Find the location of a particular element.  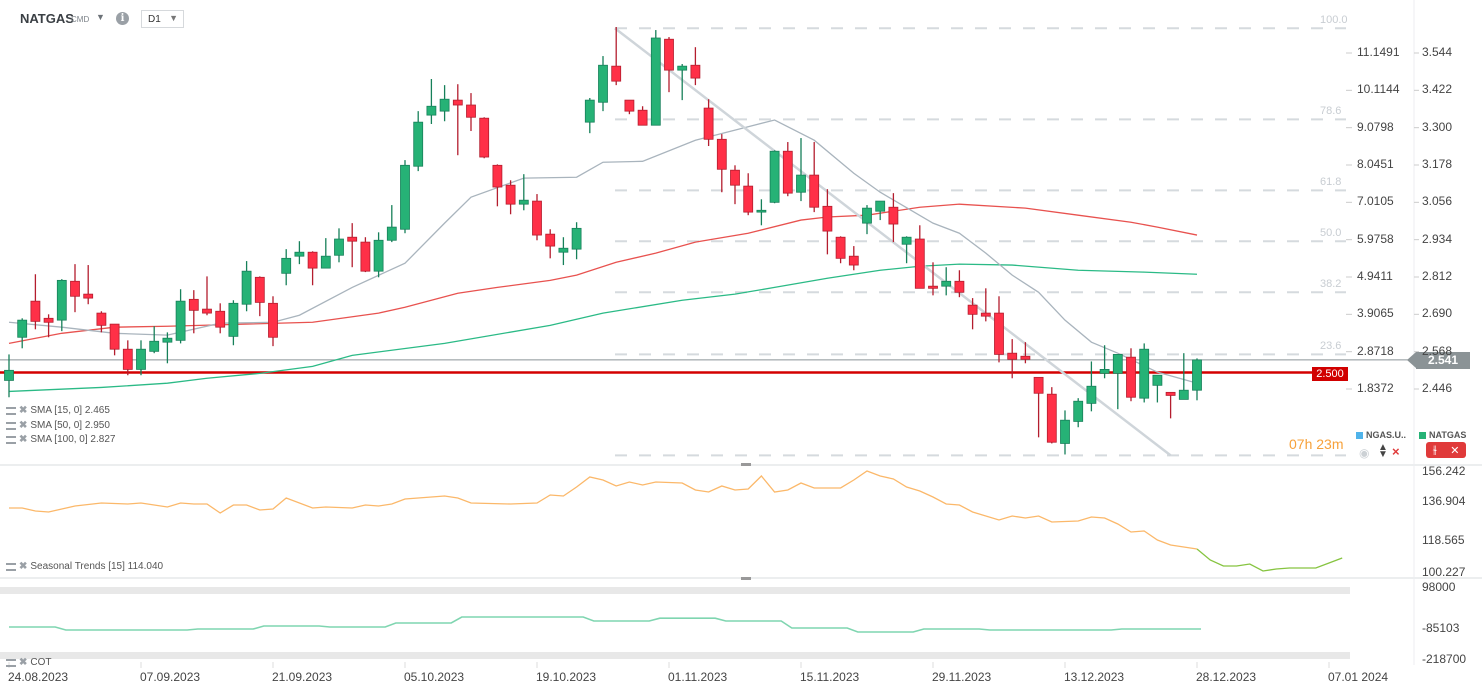

chevron-down-icon: ▼ is located at coordinates (173, 18).